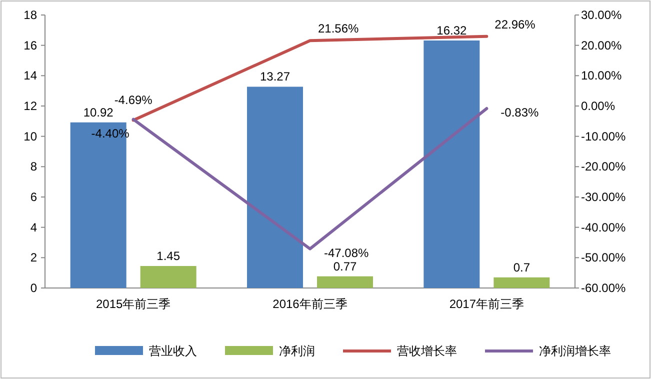 This screenshot has height=379, width=651. What do you see at coordinates (347, 253) in the screenshot?
I see `data-label: -47.08%` at bounding box center [347, 253].